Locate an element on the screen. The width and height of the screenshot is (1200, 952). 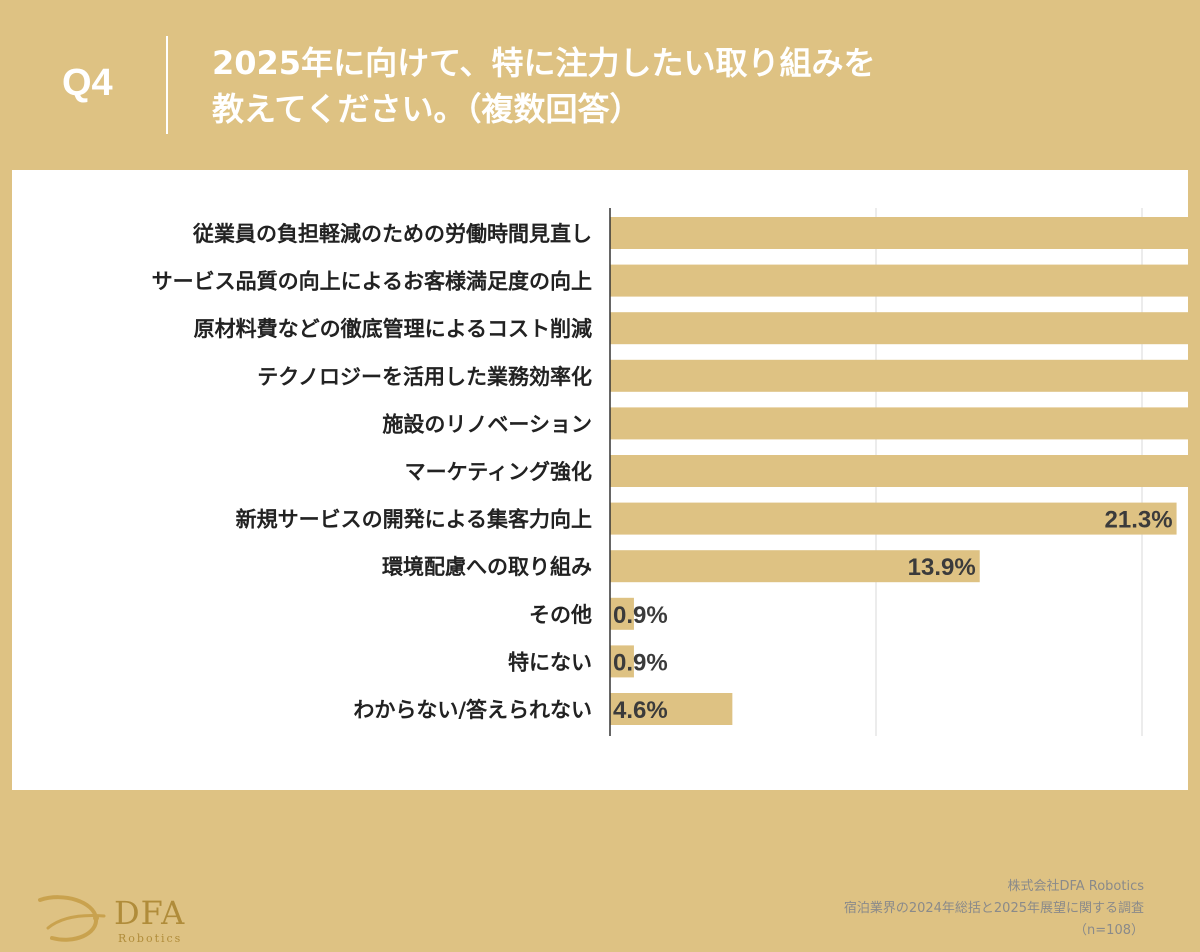
value-label: 13.9% is located at coordinates (942, 567).